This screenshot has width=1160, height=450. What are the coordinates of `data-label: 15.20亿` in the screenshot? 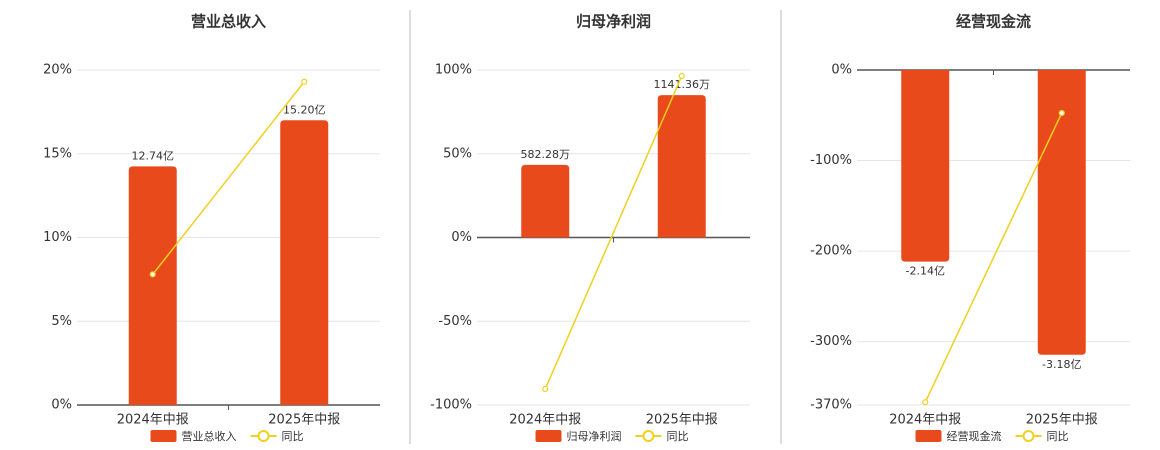 It's located at (304, 109).